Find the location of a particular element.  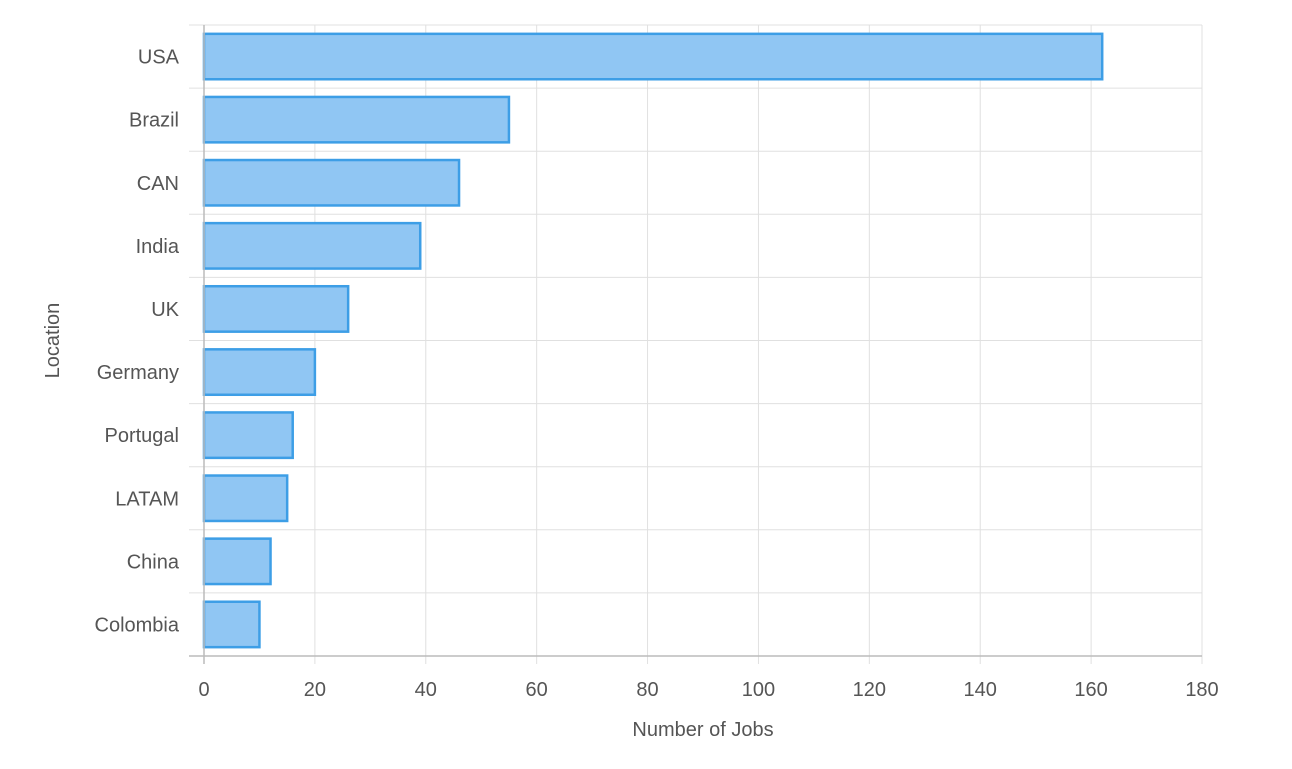

bar-portugal is located at coordinates (248, 435).